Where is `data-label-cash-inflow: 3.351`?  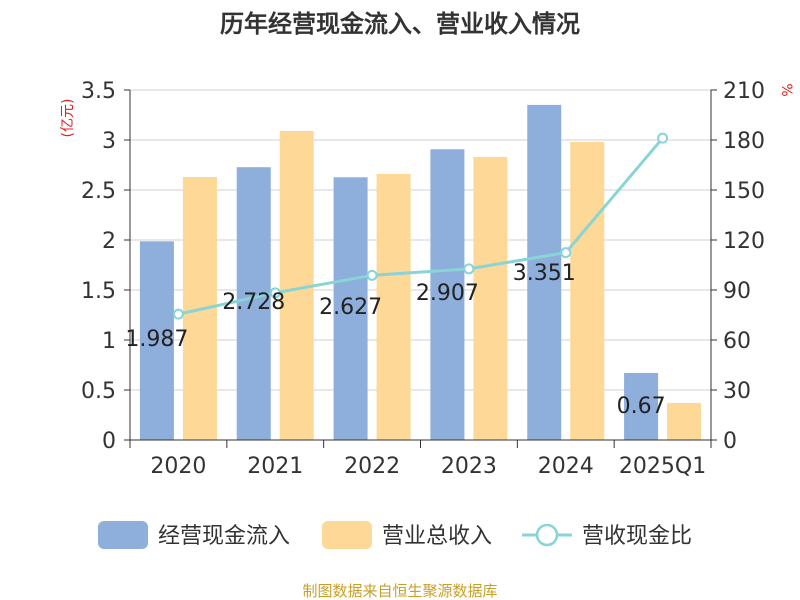 data-label-cash-inflow: 3.351 is located at coordinates (544, 273).